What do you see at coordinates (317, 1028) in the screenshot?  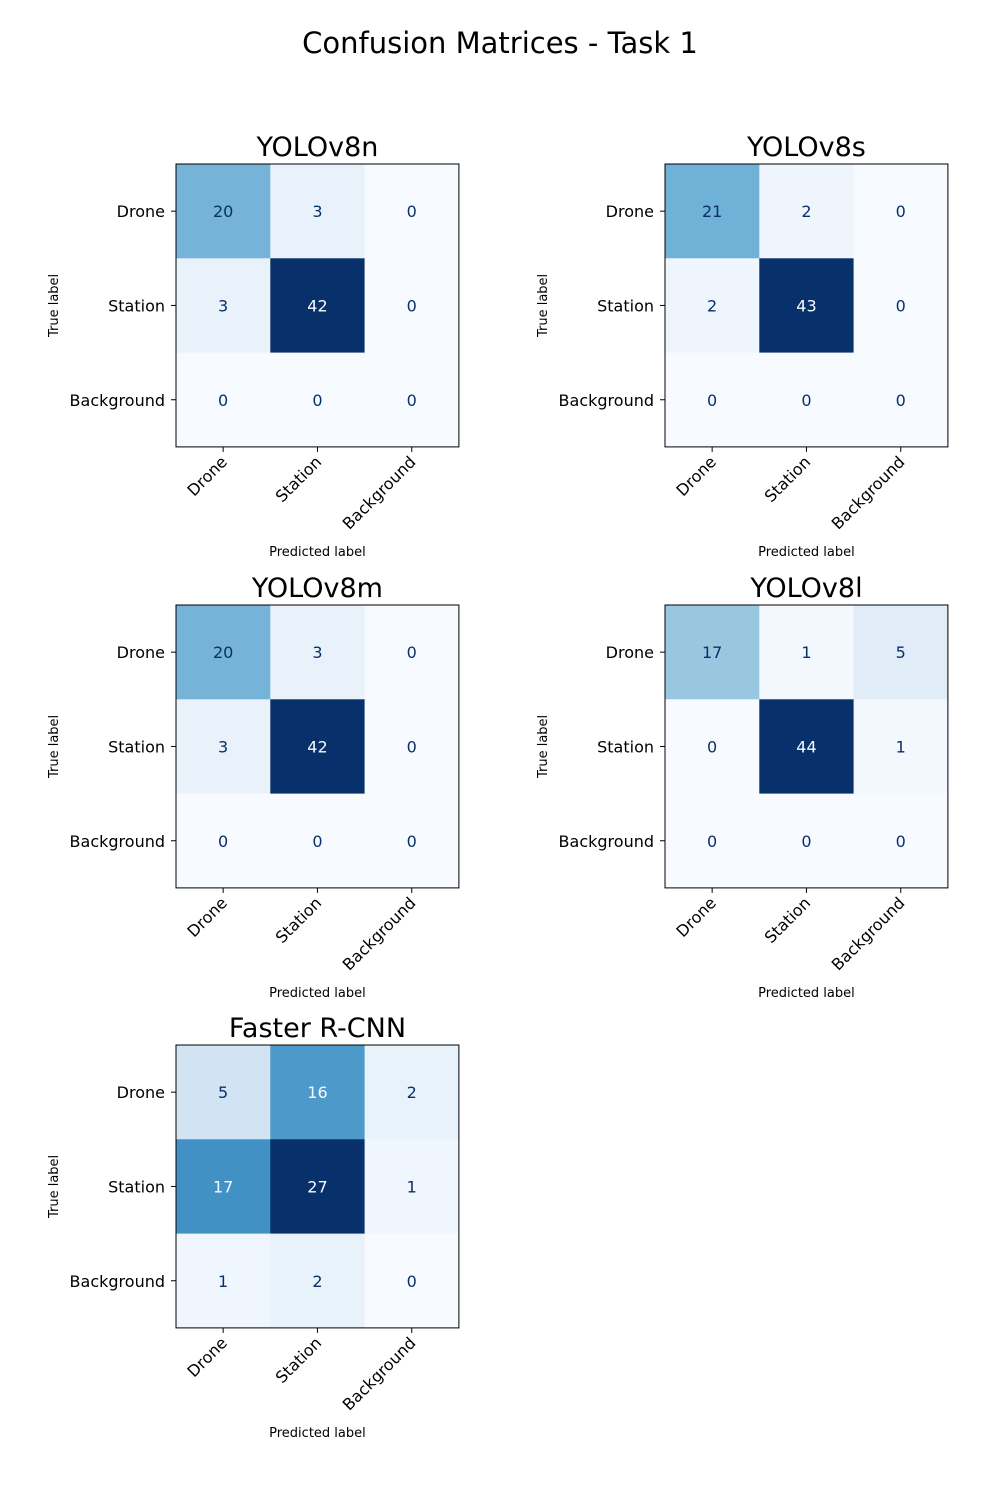 I see `panel-title: Faster R-CNN` at bounding box center [317, 1028].